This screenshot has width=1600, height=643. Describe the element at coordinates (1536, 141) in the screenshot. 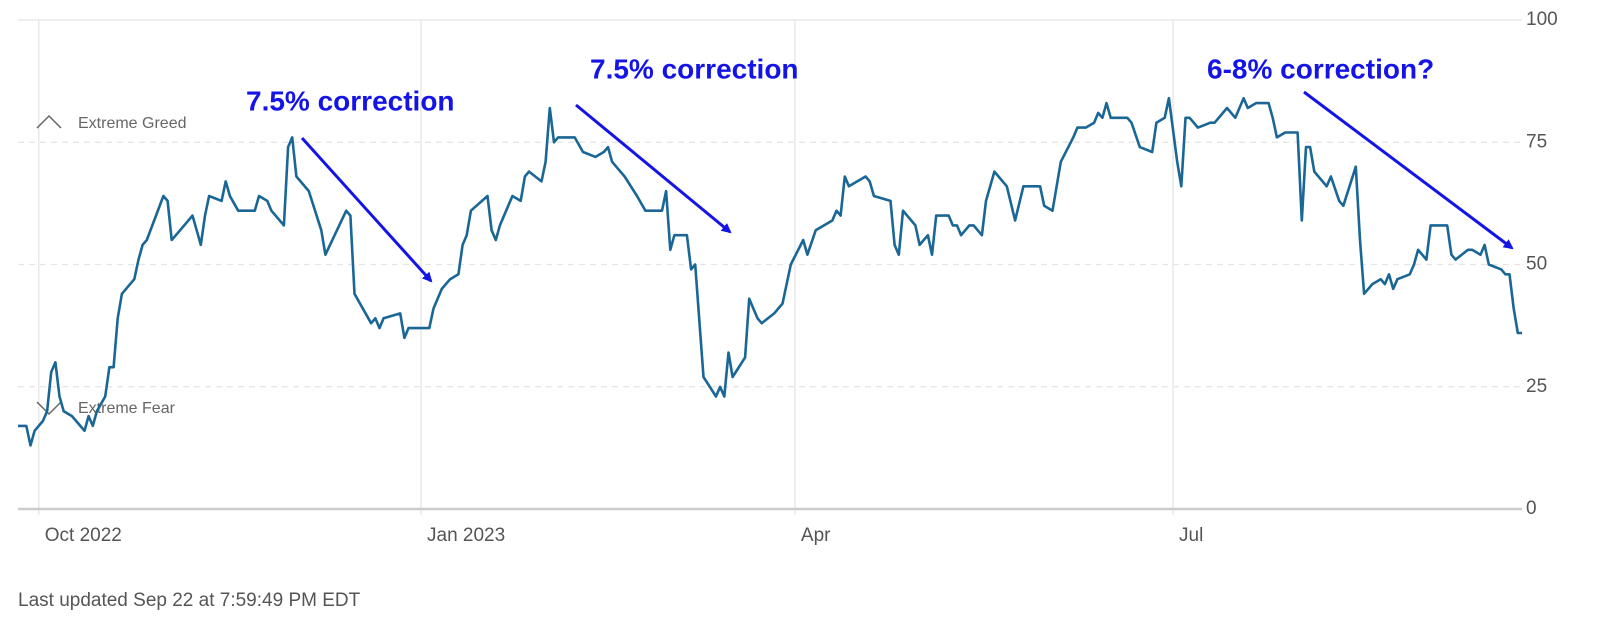

I see `y-tick-label: 75` at that location.